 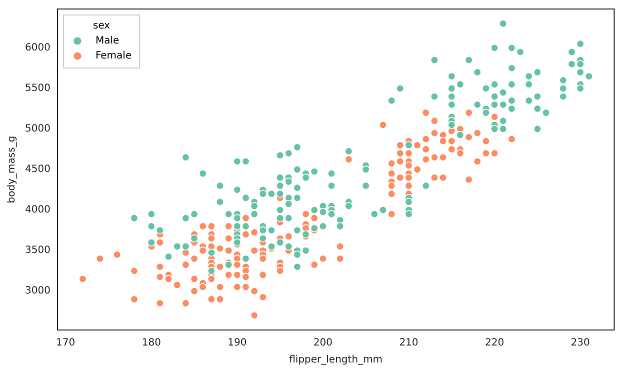 What do you see at coordinates (37, 48) in the screenshot?
I see `y-tick-label: 6000` at bounding box center [37, 48].